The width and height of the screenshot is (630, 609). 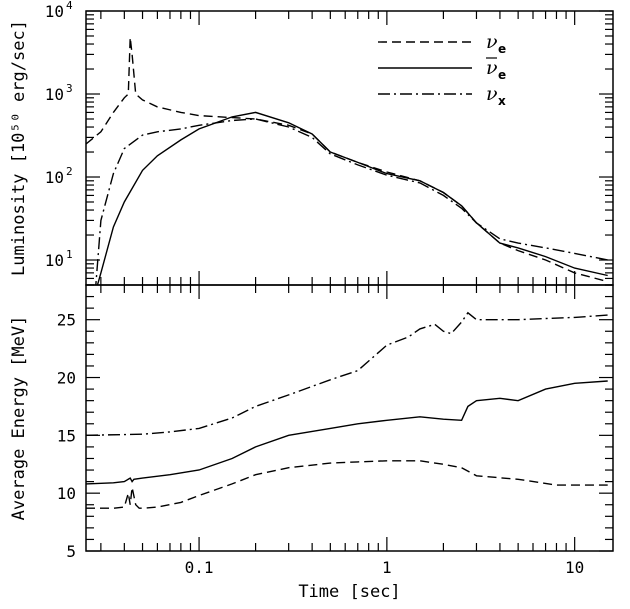 I want to click on energy-axis-label: Average Energy [MeV], so click(x=19, y=418).